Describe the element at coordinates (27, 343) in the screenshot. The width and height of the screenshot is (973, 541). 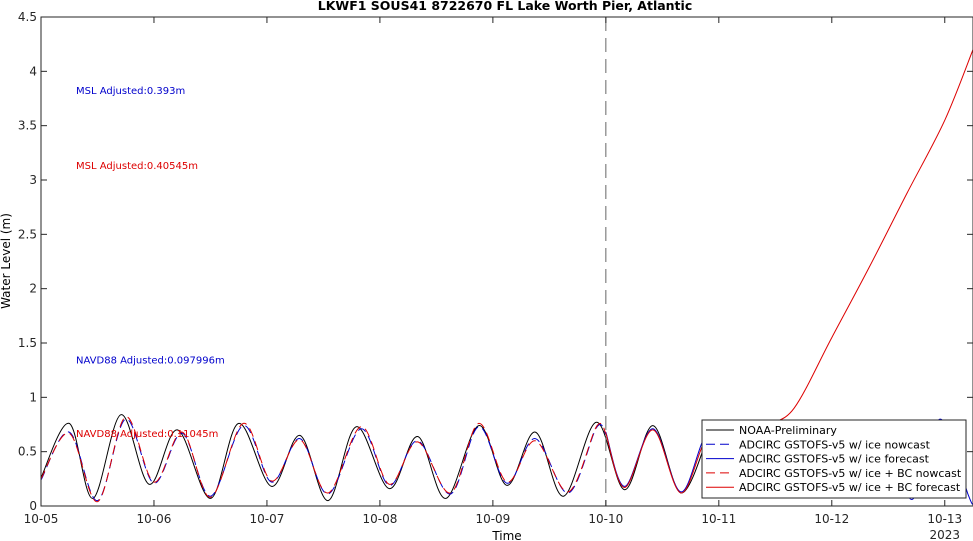
I see `y-tick-label: 1.5` at that location.